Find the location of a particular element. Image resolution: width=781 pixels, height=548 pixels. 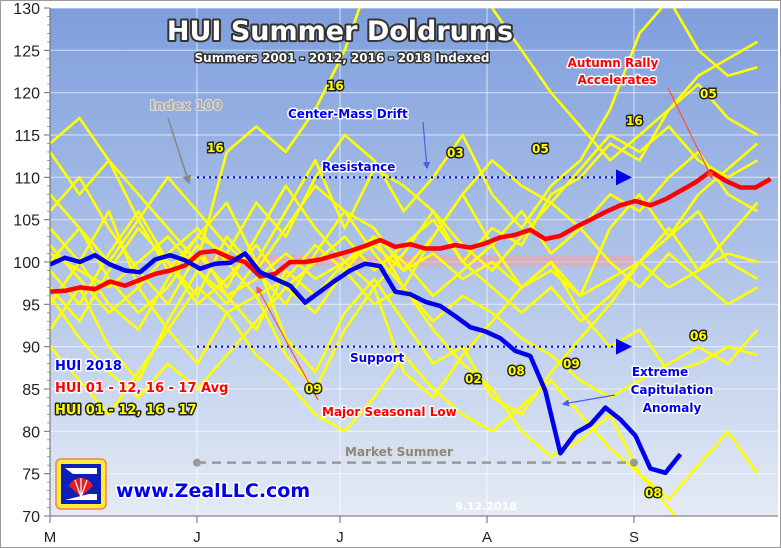

y-tick-label: 115 is located at coordinates (27, 136).